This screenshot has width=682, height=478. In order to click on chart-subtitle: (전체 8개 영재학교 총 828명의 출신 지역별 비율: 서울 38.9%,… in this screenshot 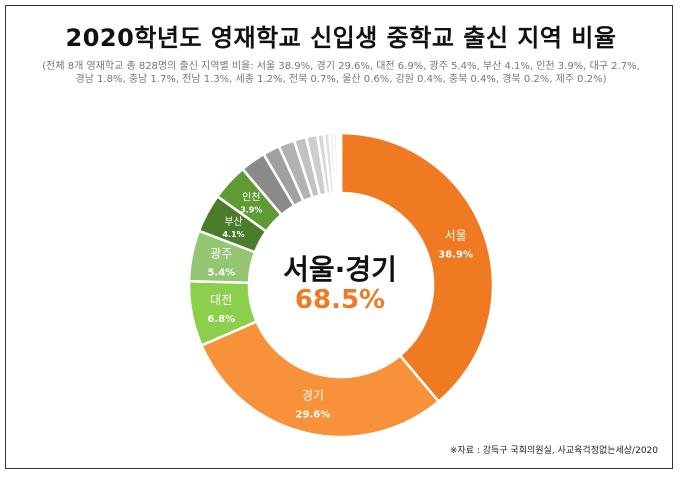, I will do `click(341, 73)`.